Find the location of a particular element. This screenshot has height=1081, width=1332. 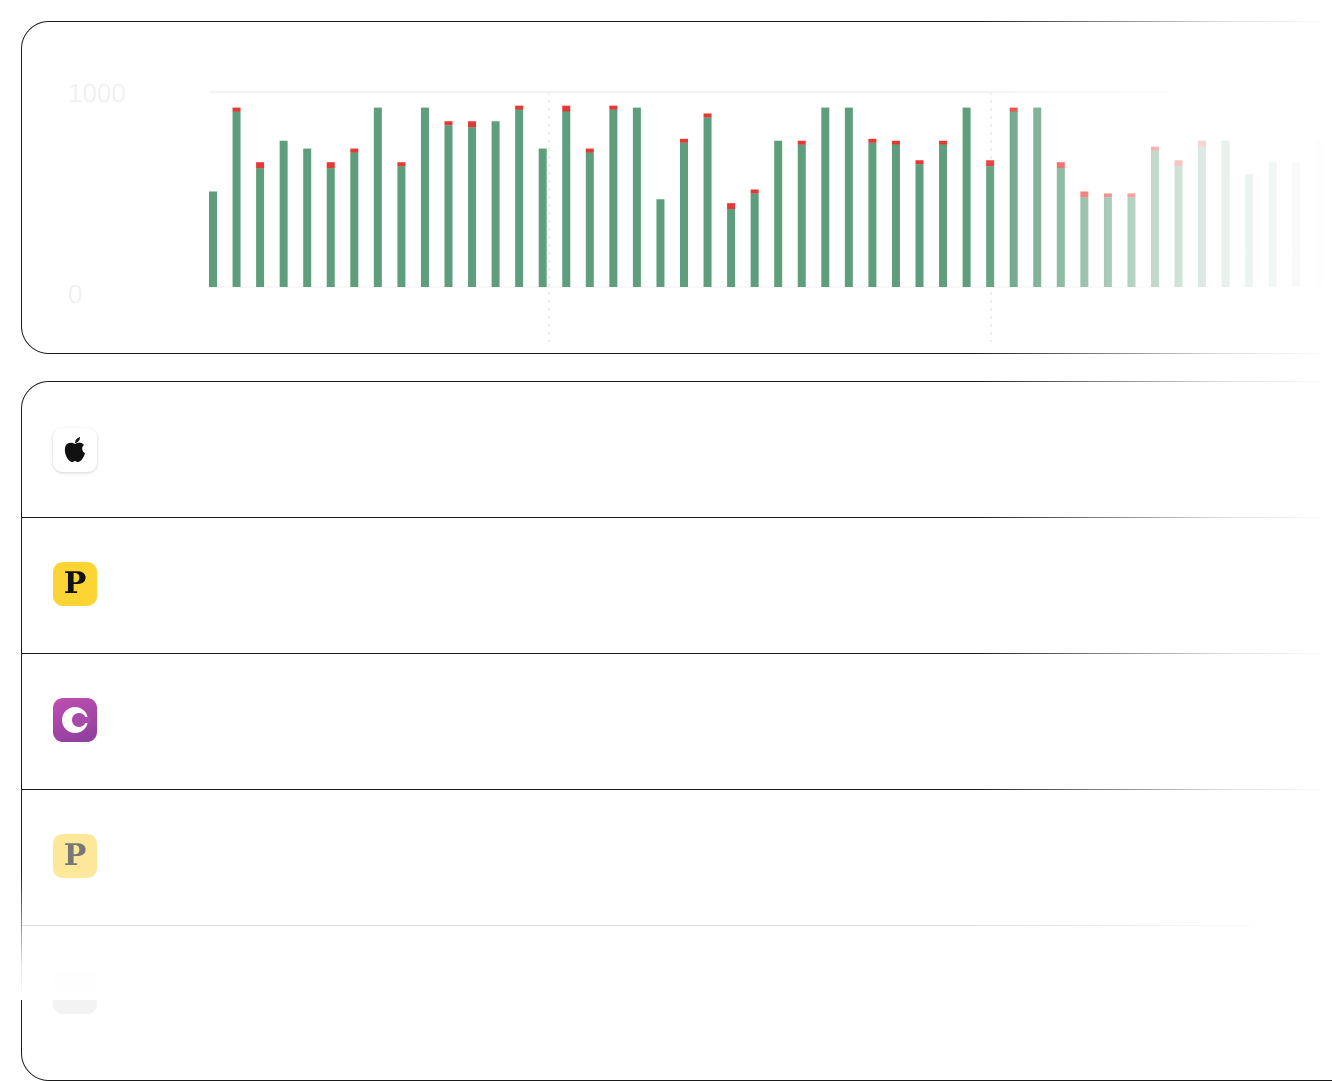

y-axis-tick-min: 0 is located at coordinates (75, 294).